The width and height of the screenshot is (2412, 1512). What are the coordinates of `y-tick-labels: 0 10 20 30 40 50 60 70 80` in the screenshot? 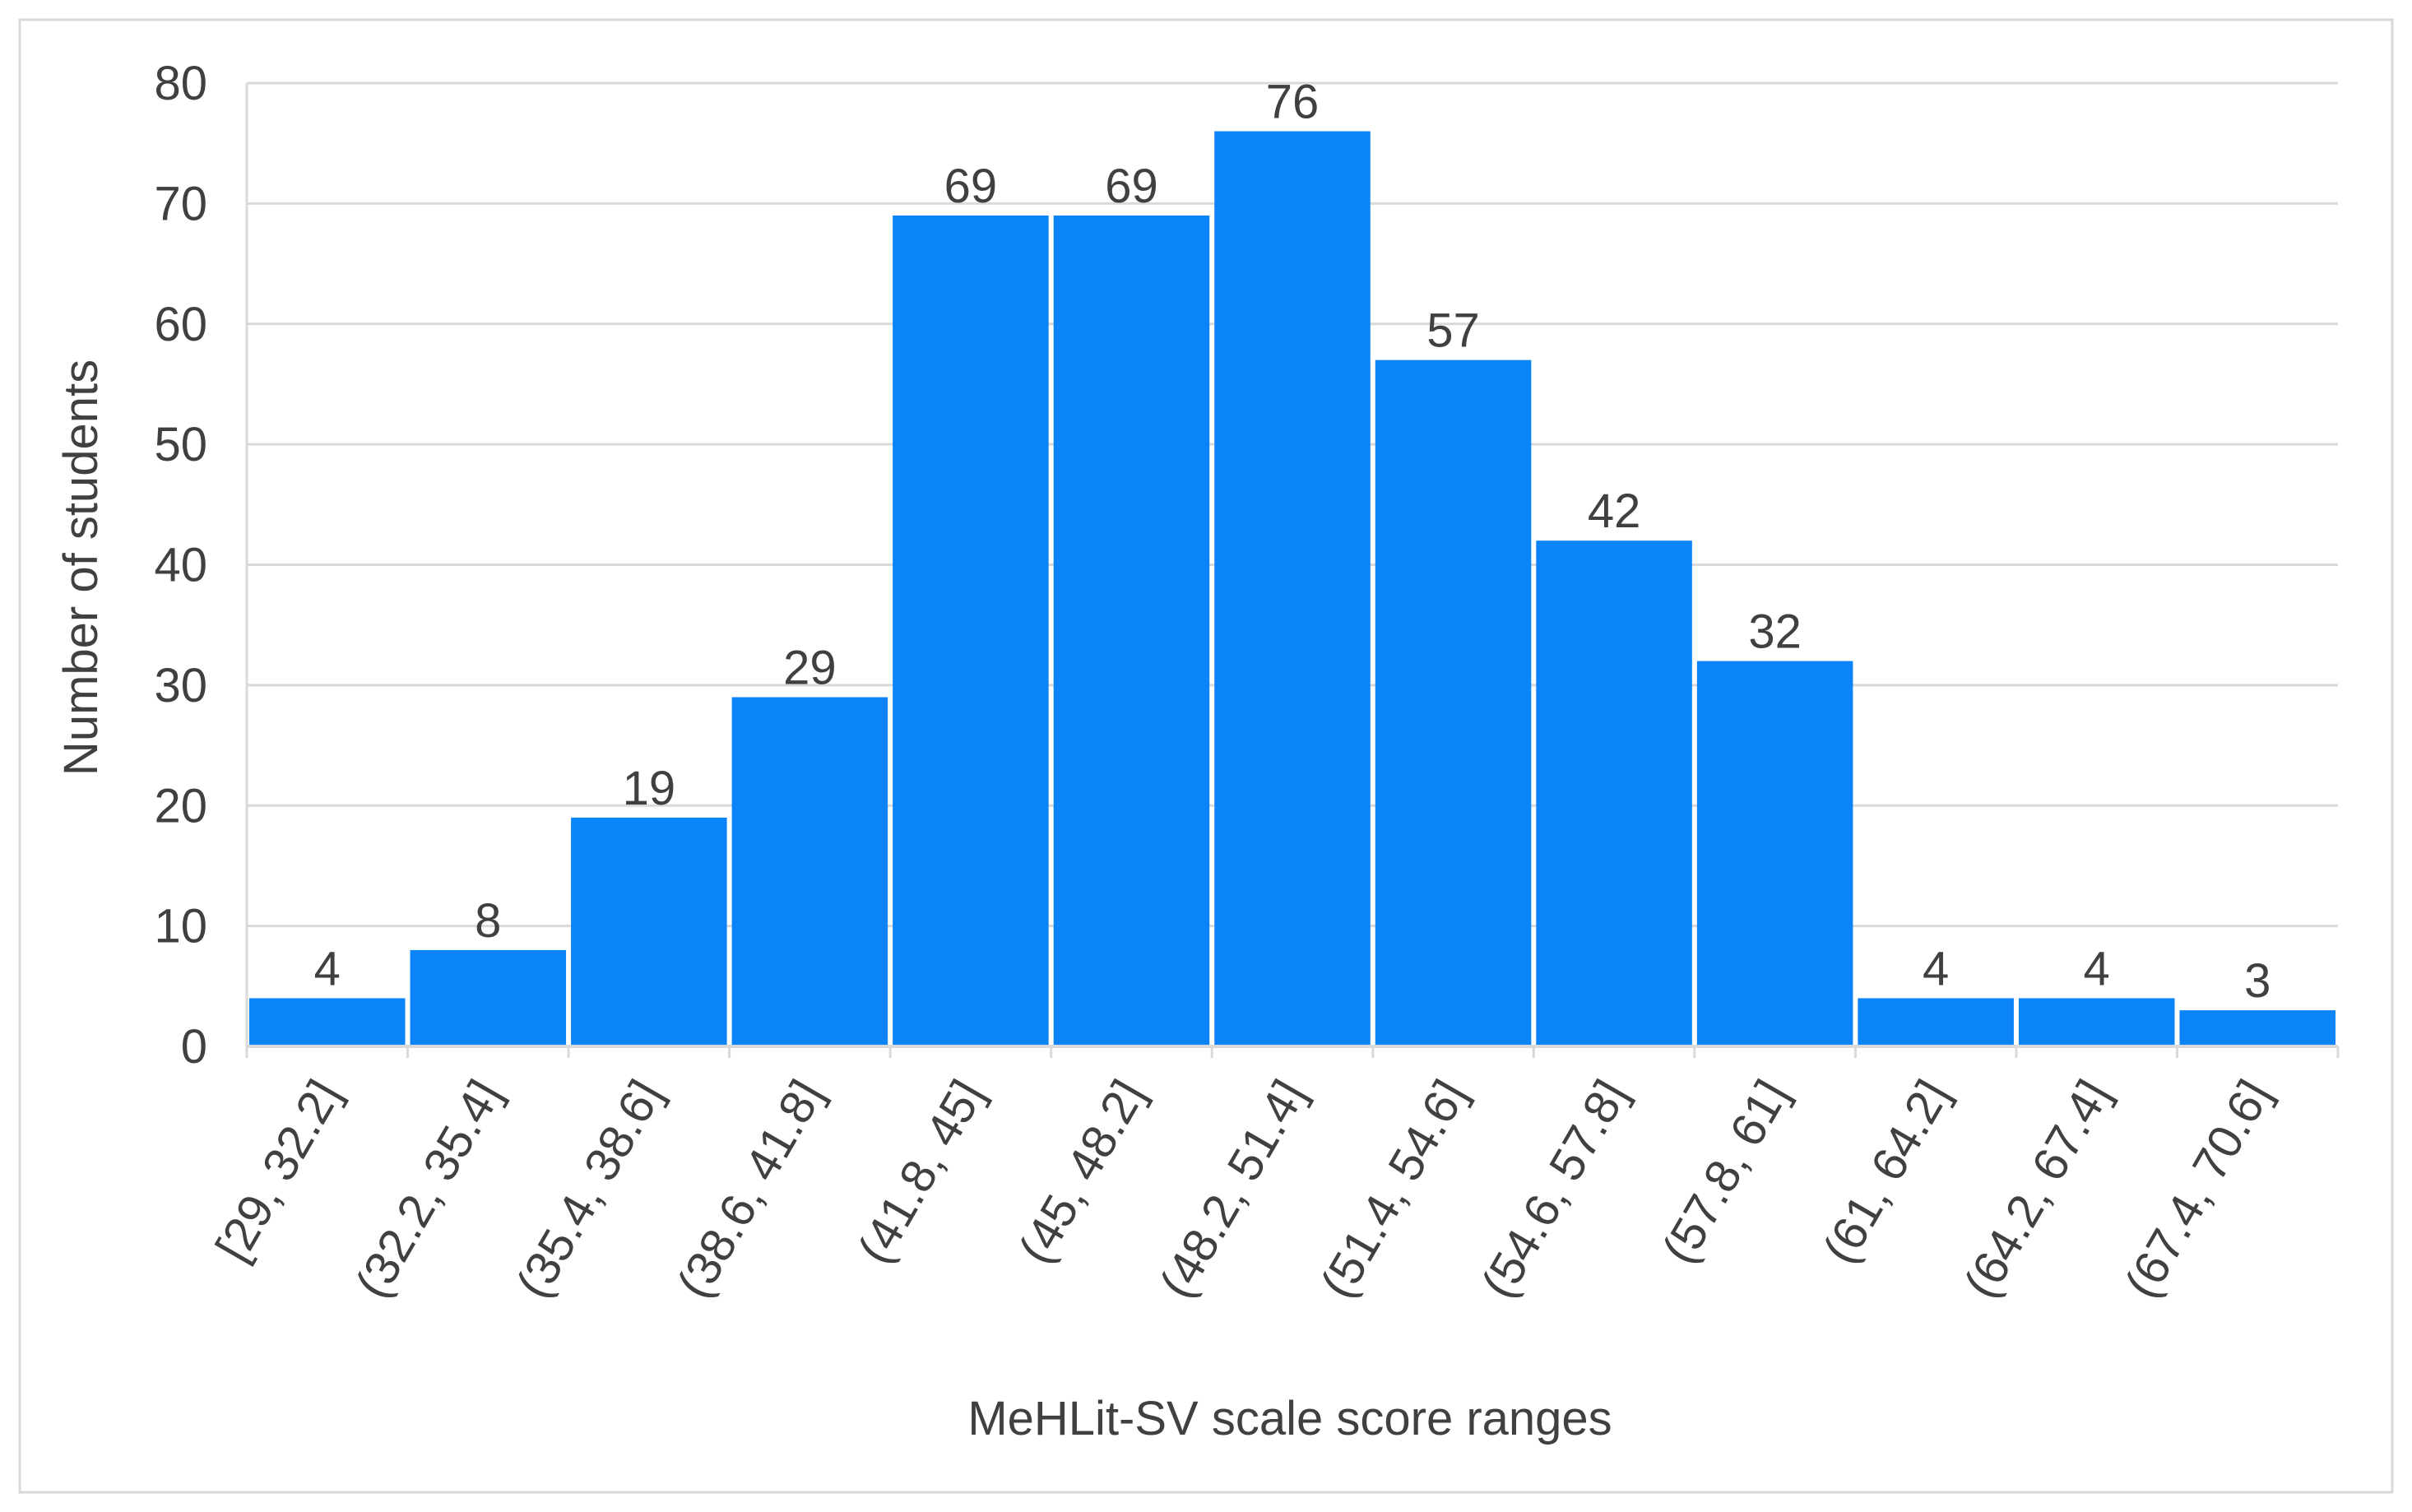 It's located at (180, 565).